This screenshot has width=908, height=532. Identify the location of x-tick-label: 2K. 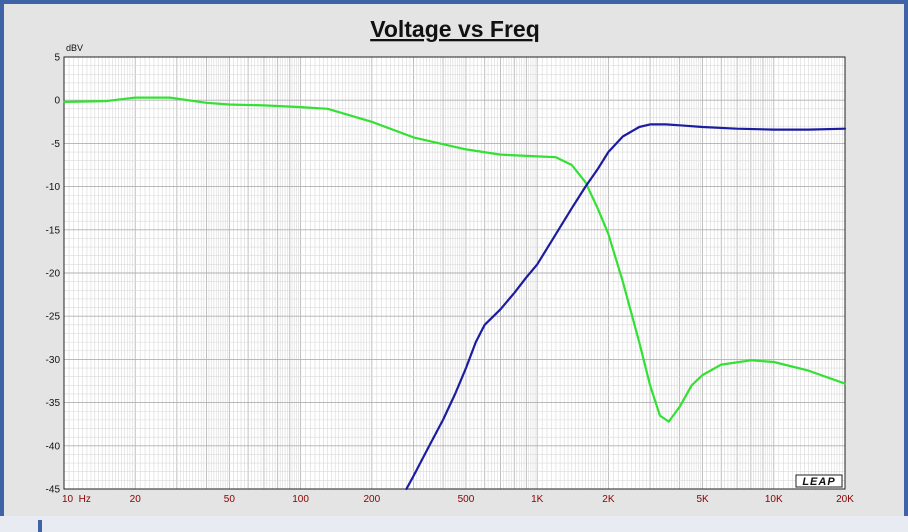
(608, 499).